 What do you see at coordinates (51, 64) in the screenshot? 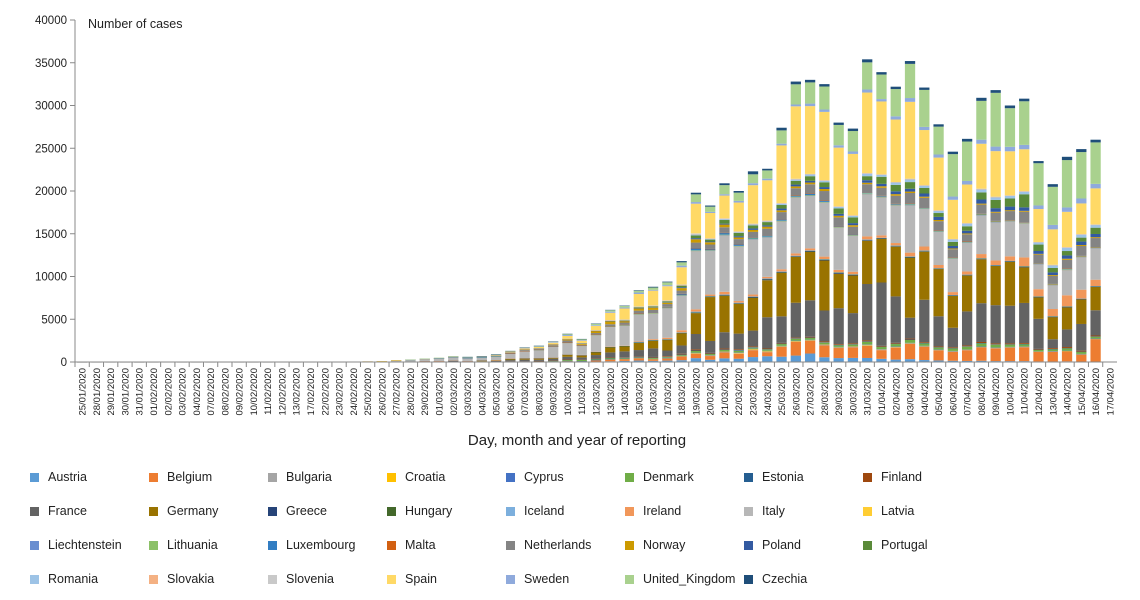
I see `y-tick-label: 35000` at bounding box center [51, 64].